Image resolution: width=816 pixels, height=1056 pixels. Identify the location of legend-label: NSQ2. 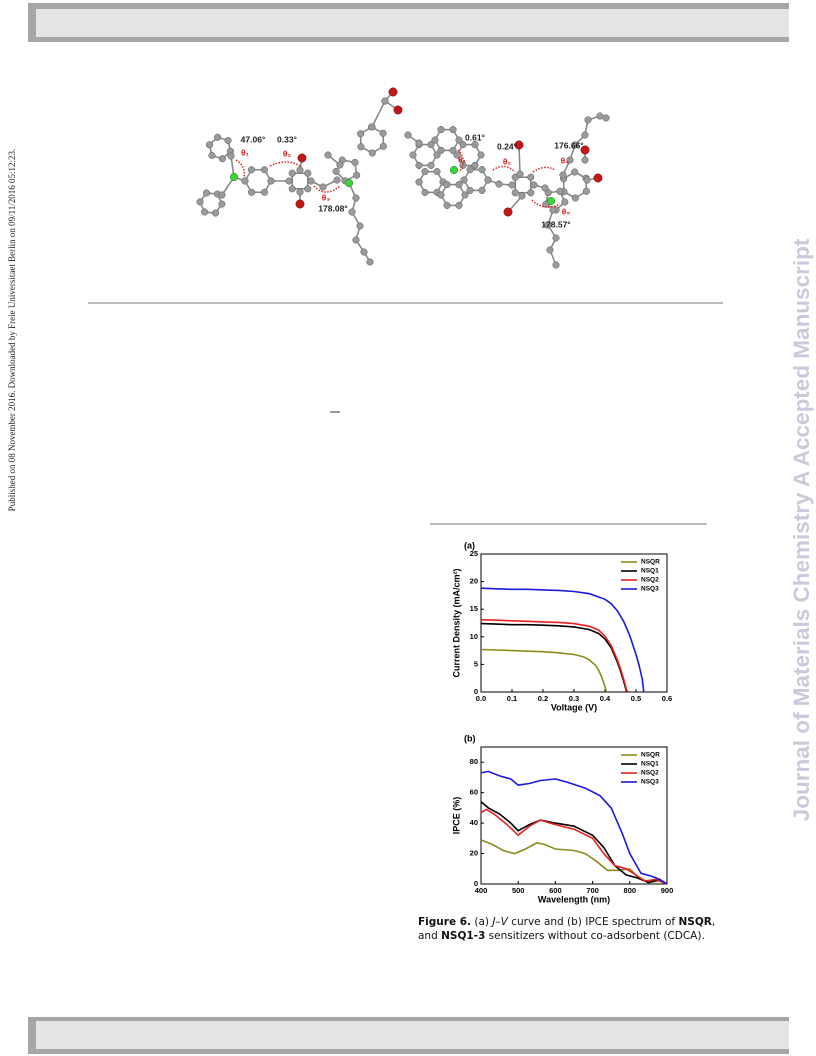
(650, 580).